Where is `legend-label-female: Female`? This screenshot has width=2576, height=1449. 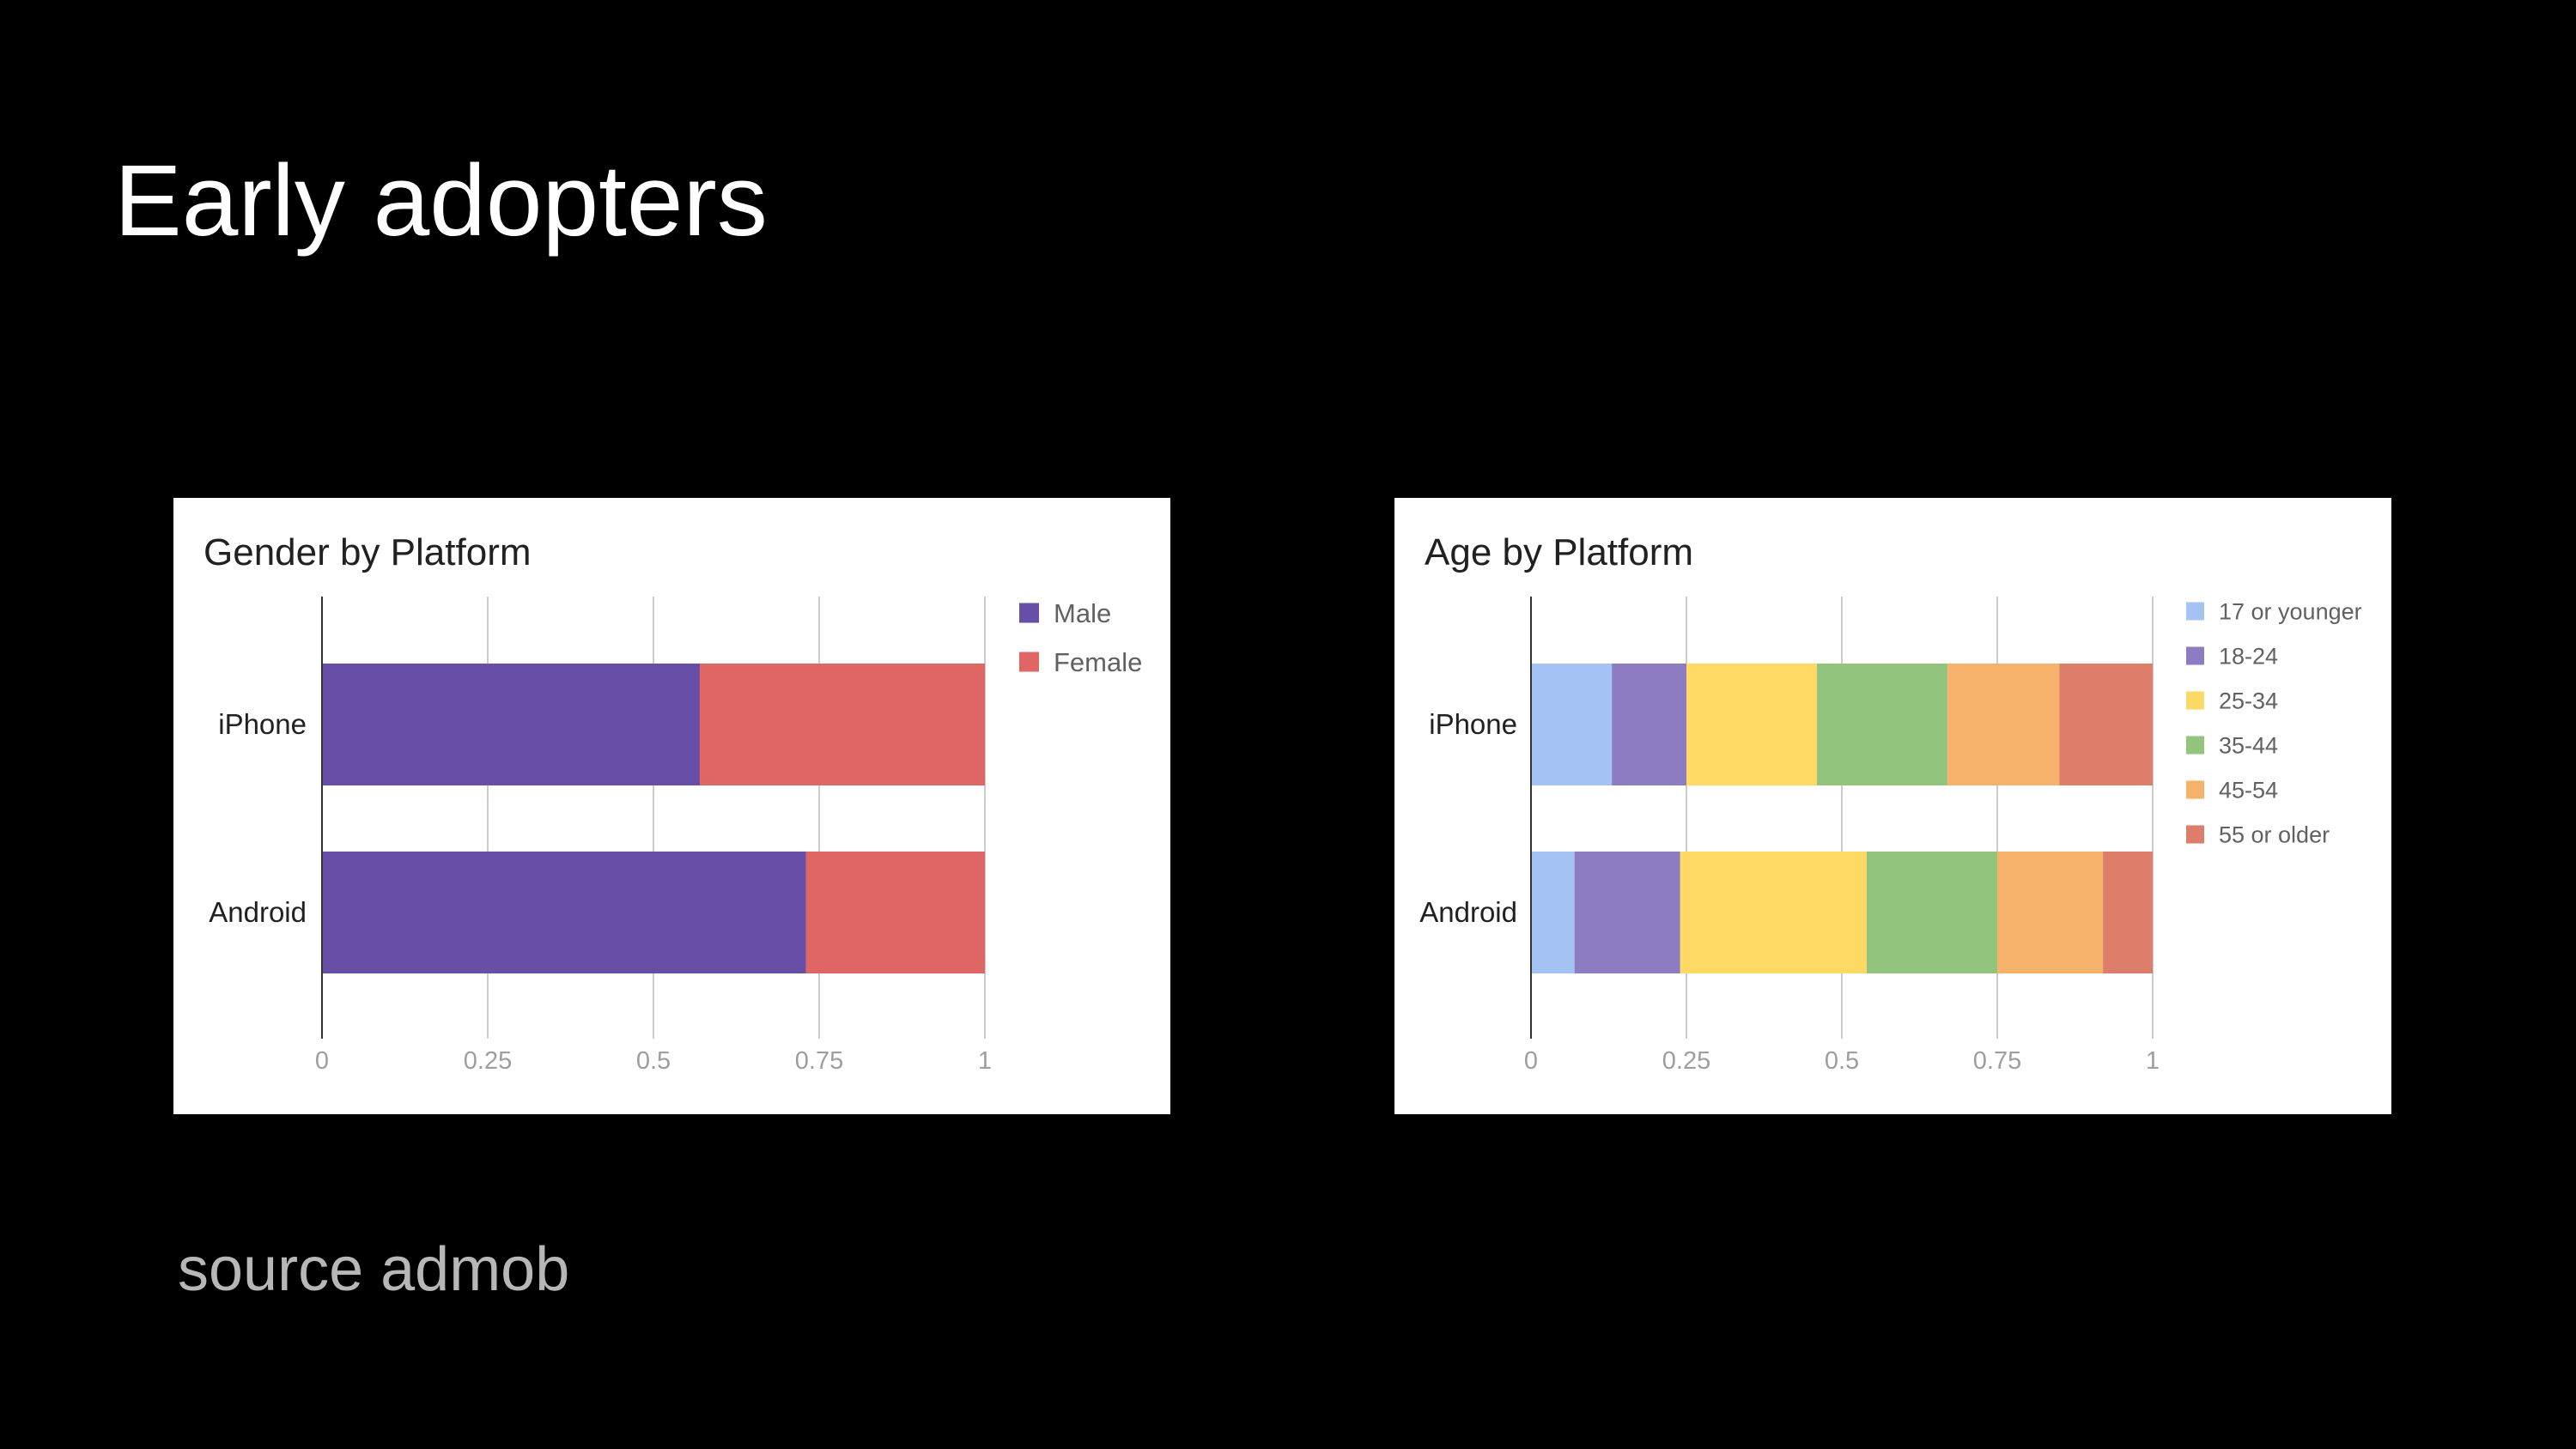 legend-label-female: Female is located at coordinates (1098, 662).